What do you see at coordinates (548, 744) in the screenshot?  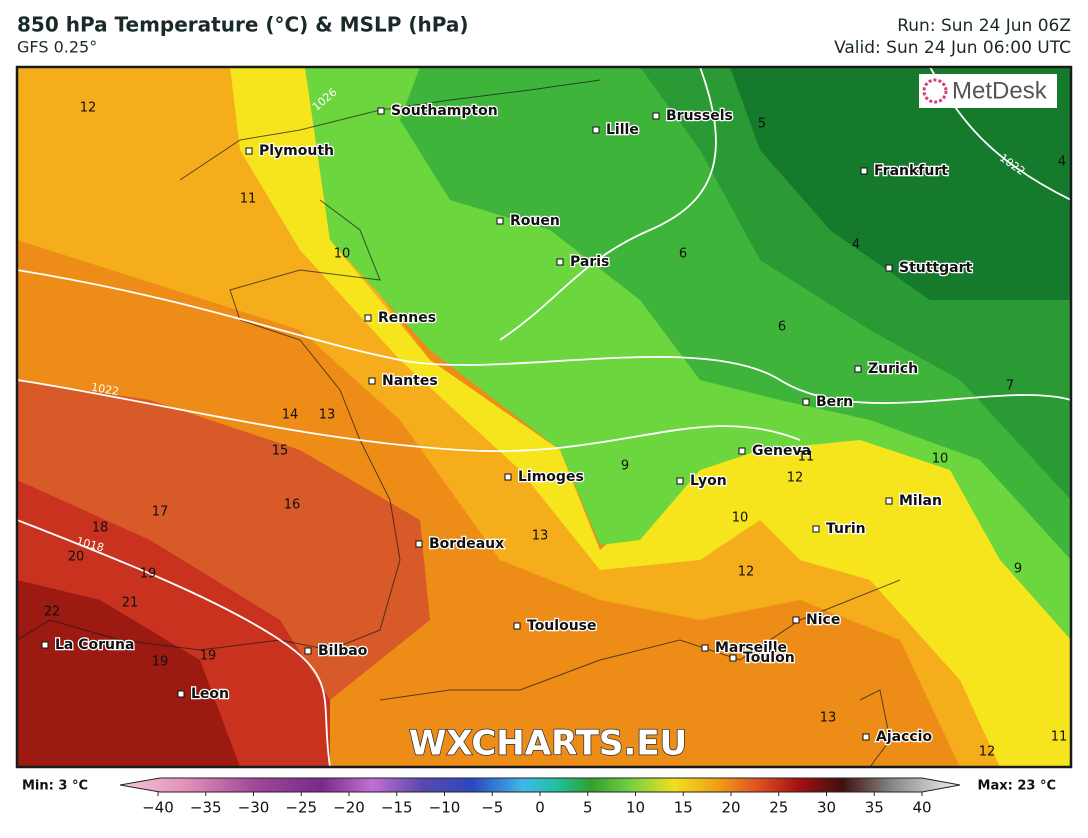 I see `watermark: WXCHARTS.EU` at bounding box center [548, 744].